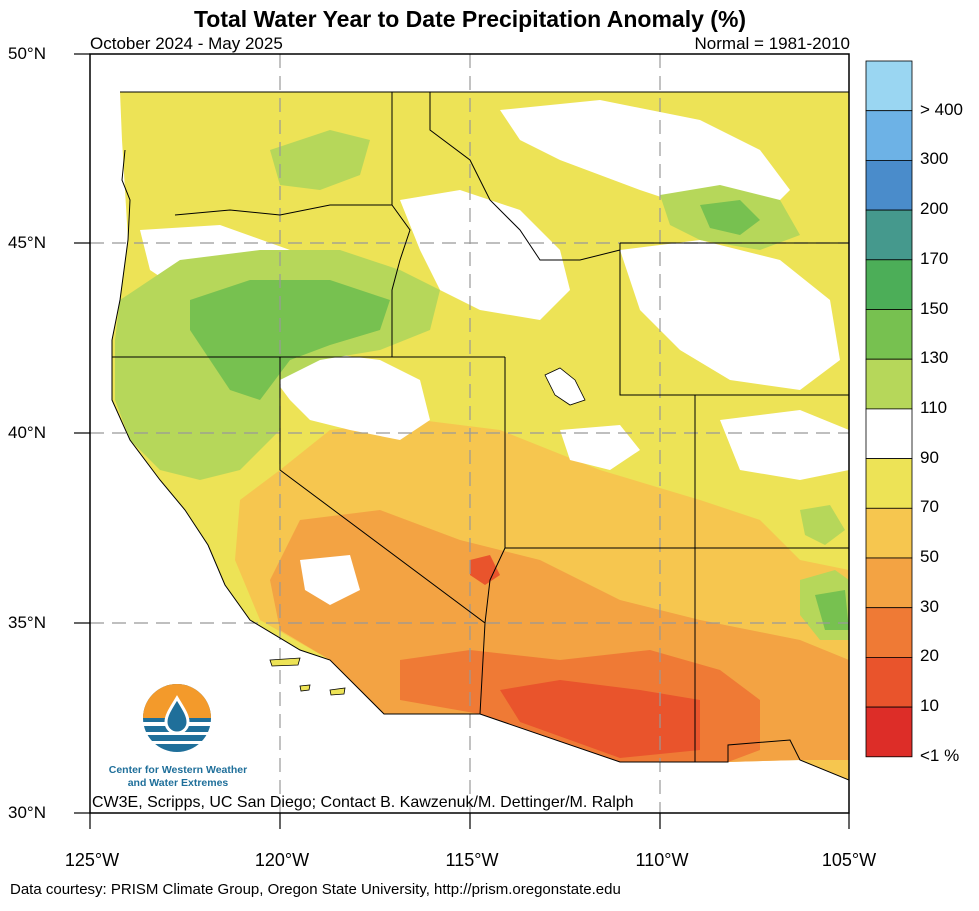  I want to click on legend-label: 20, so click(929, 656).